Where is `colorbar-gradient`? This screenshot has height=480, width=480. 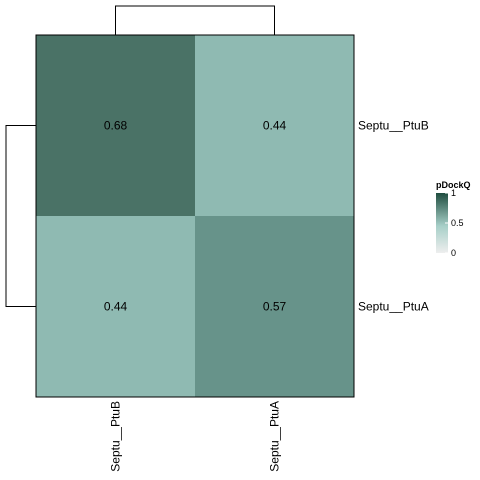 colorbar-gradient is located at coordinates (442, 223).